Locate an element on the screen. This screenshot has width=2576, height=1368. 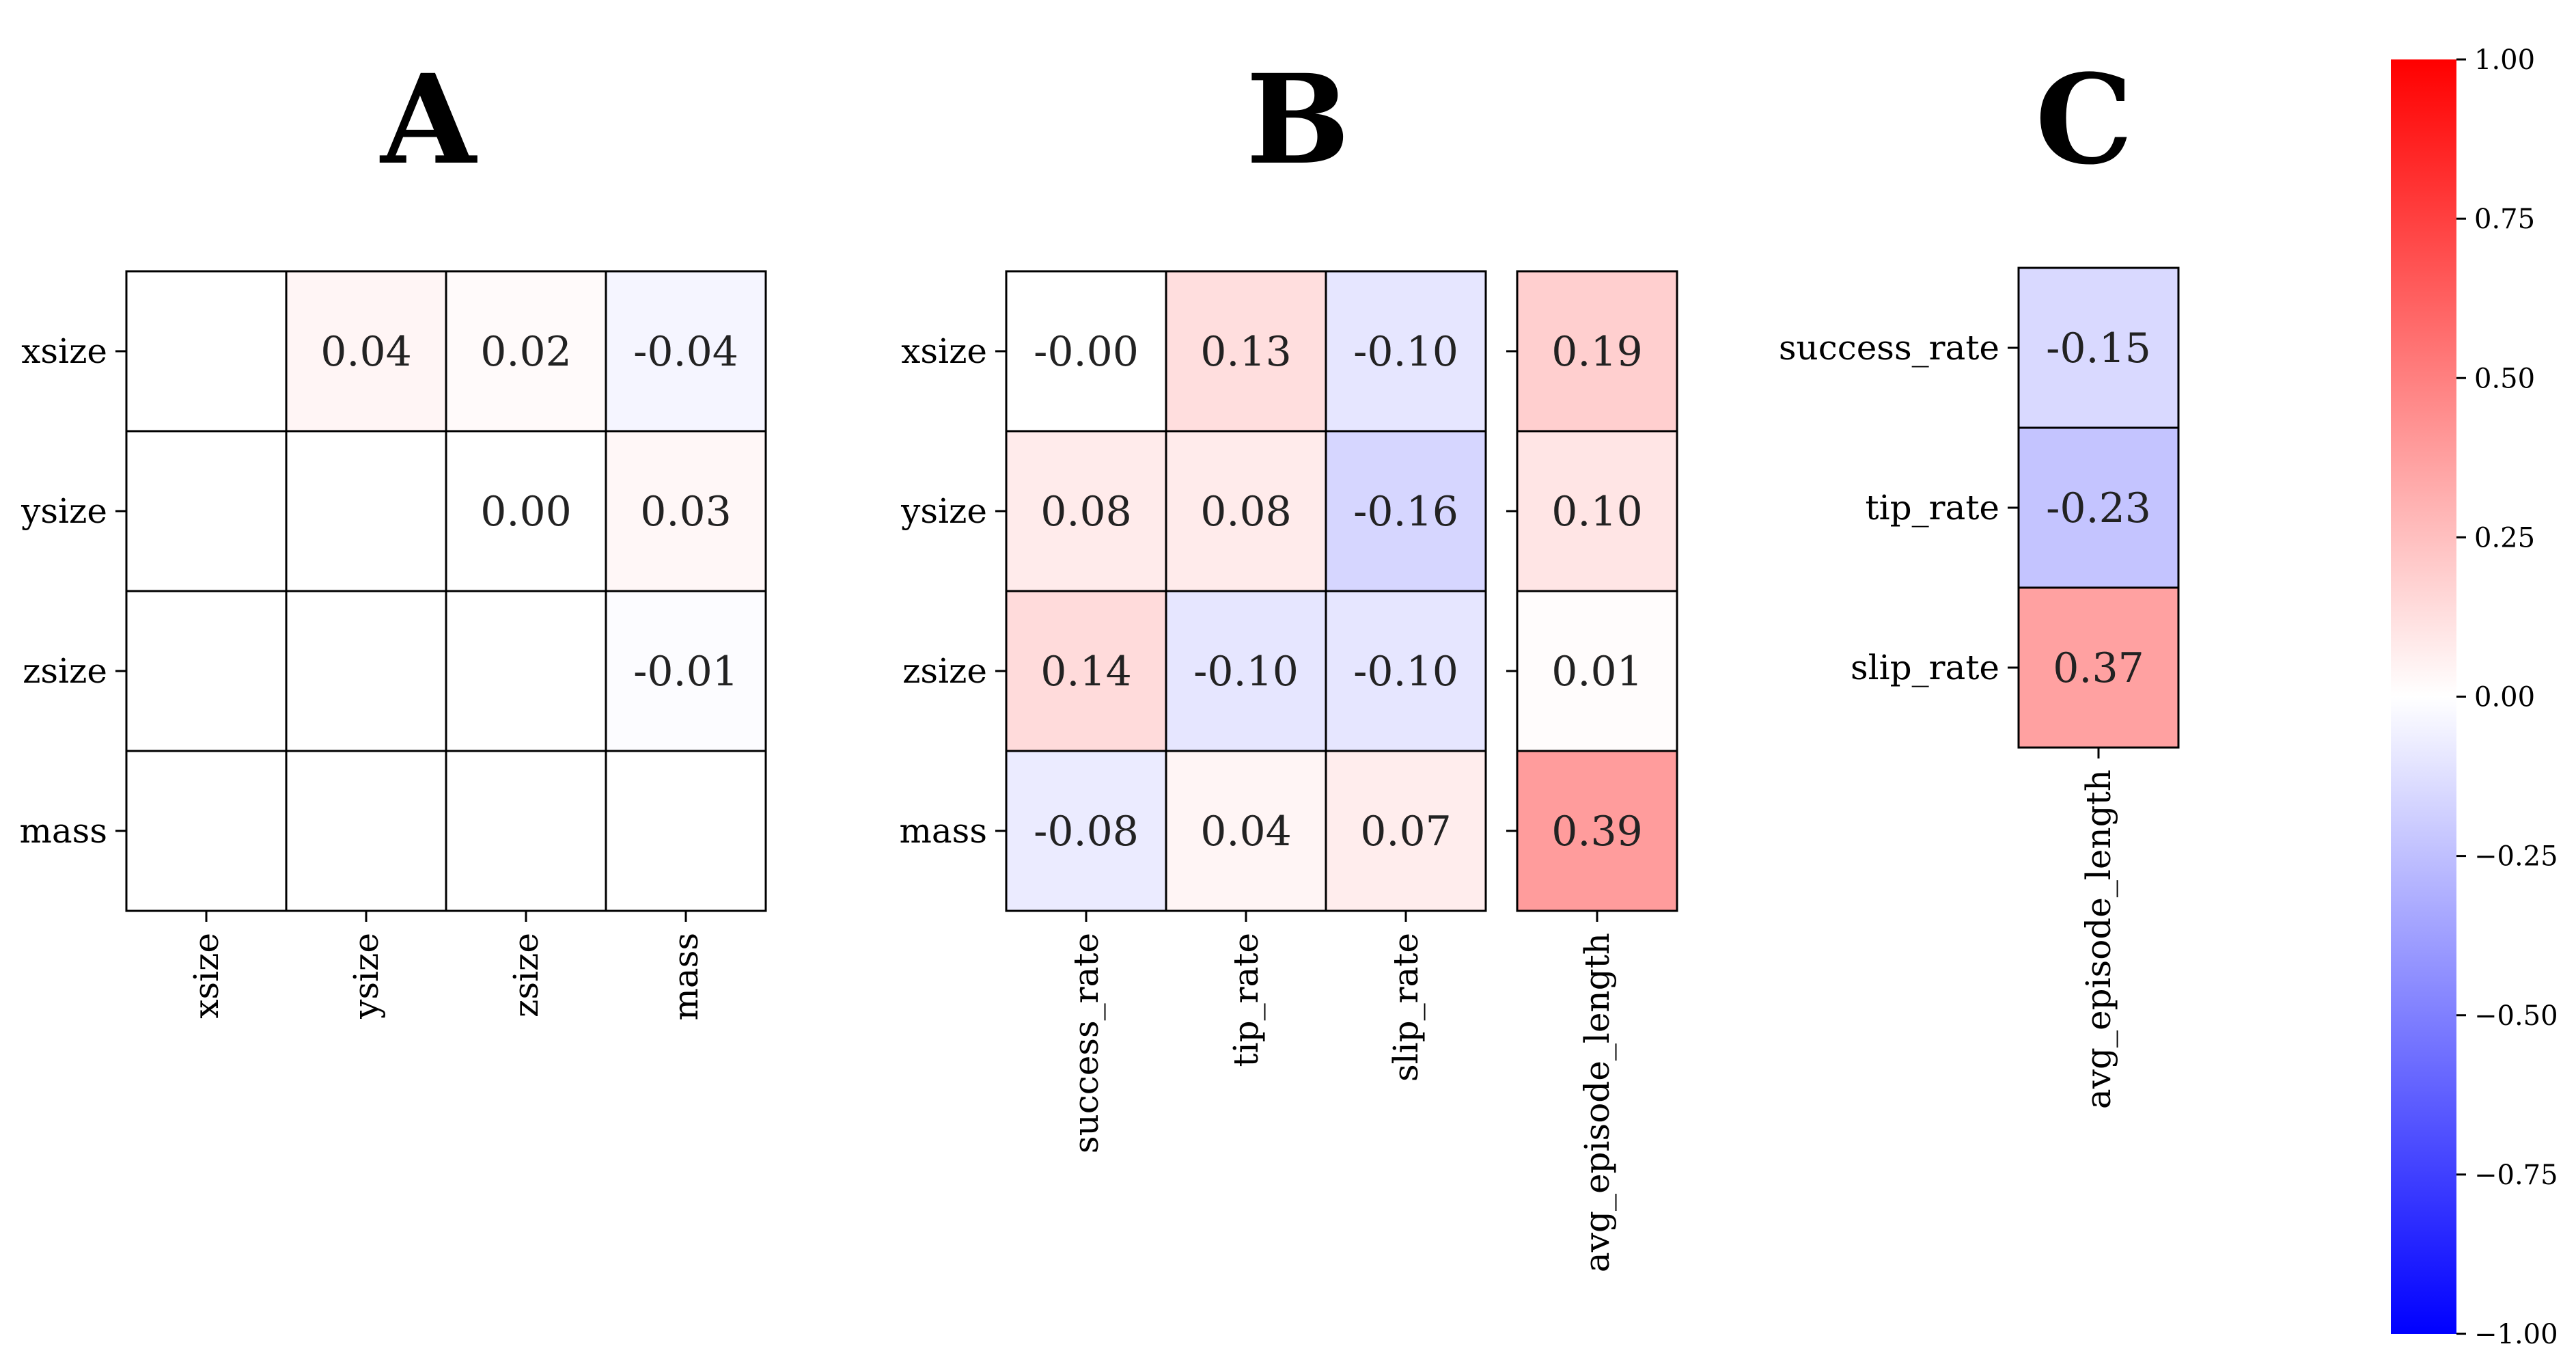
cell-label-b-r3-c0: -0.08 is located at coordinates (1087, 832).